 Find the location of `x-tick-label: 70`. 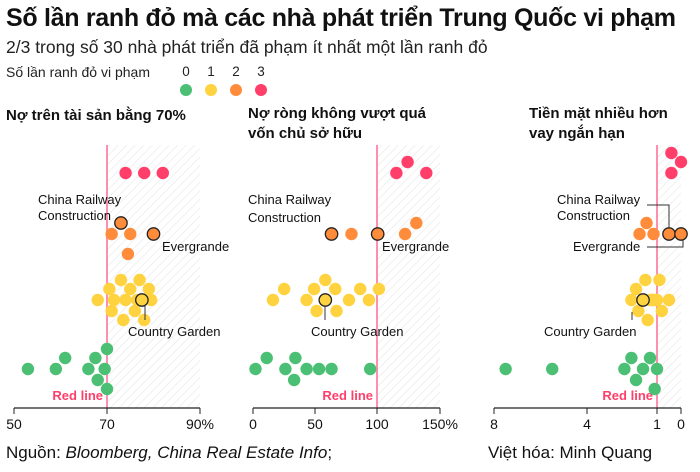

x-tick-label: 70 is located at coordinates (107, 424).